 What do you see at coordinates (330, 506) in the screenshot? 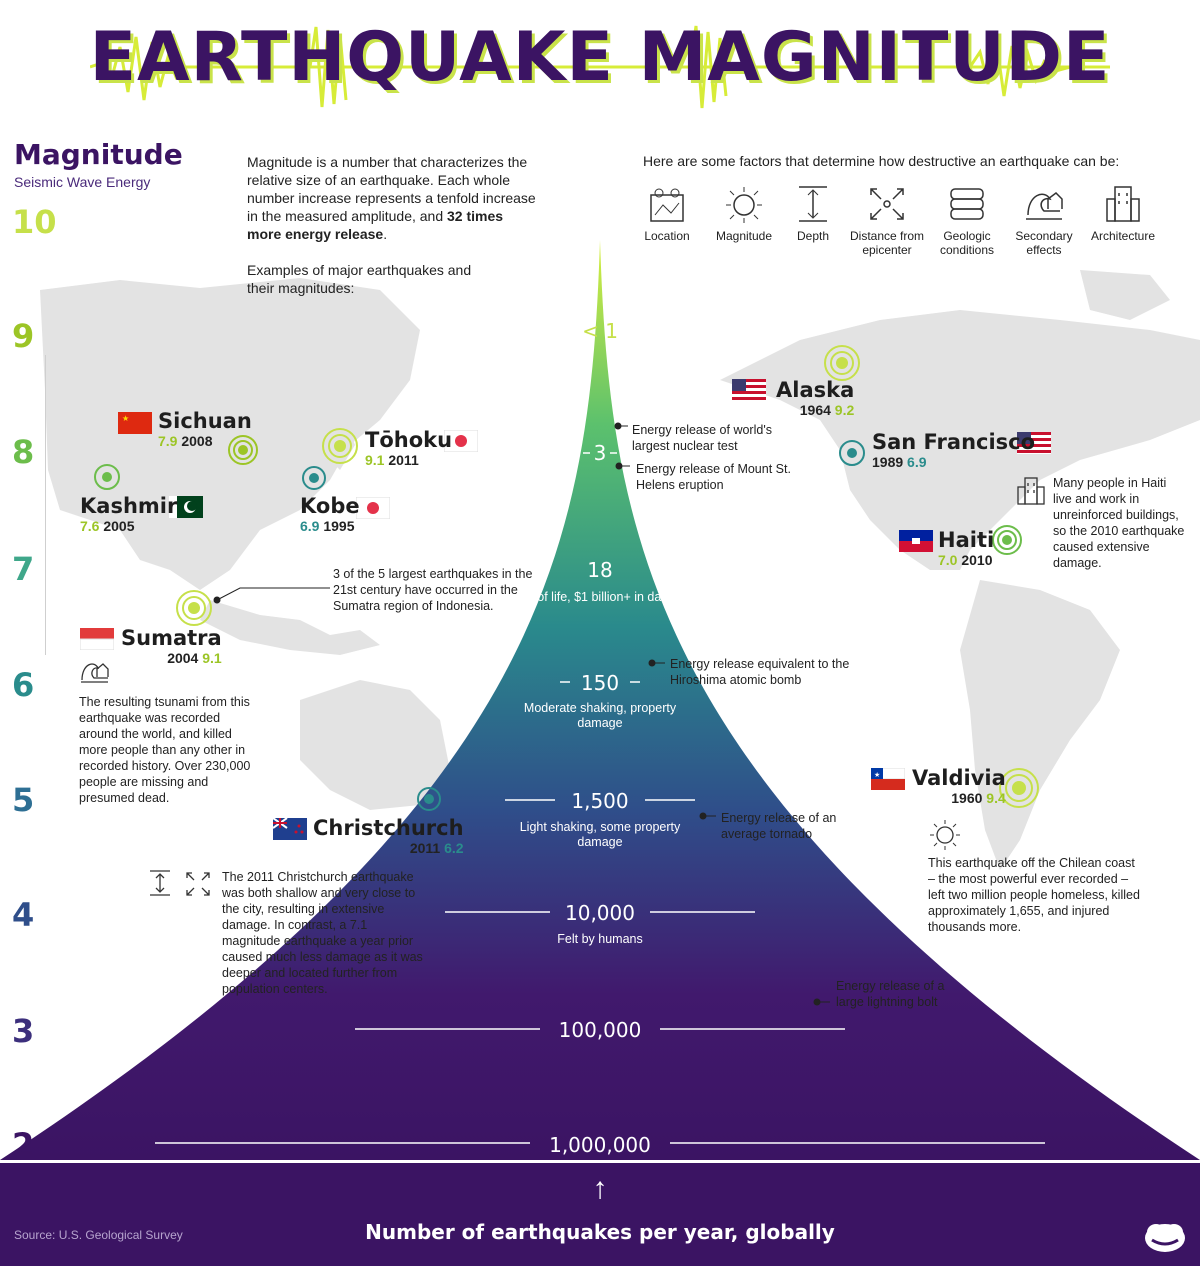
I see `quake-name: Kobe` at bounding box center [330, 506].